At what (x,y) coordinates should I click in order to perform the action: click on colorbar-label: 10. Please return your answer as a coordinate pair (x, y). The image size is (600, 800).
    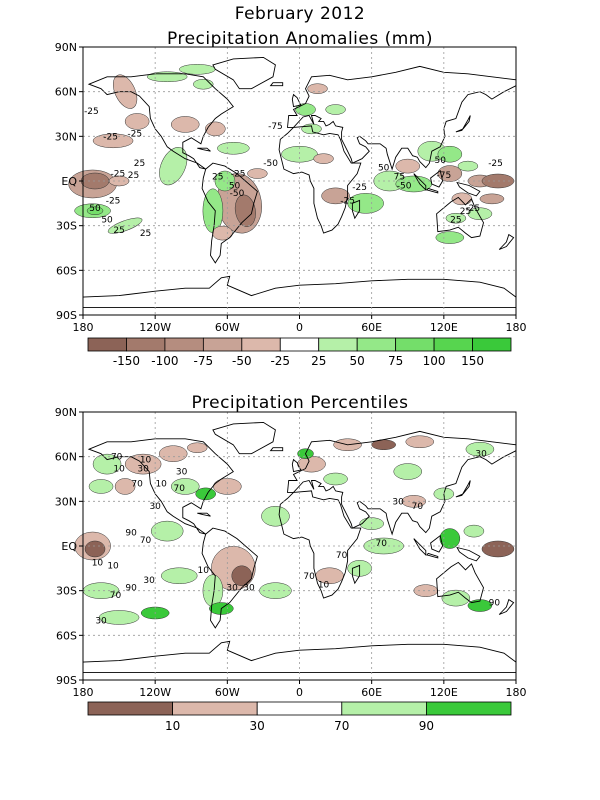
    Looking at the image, I should click on (172, 726).